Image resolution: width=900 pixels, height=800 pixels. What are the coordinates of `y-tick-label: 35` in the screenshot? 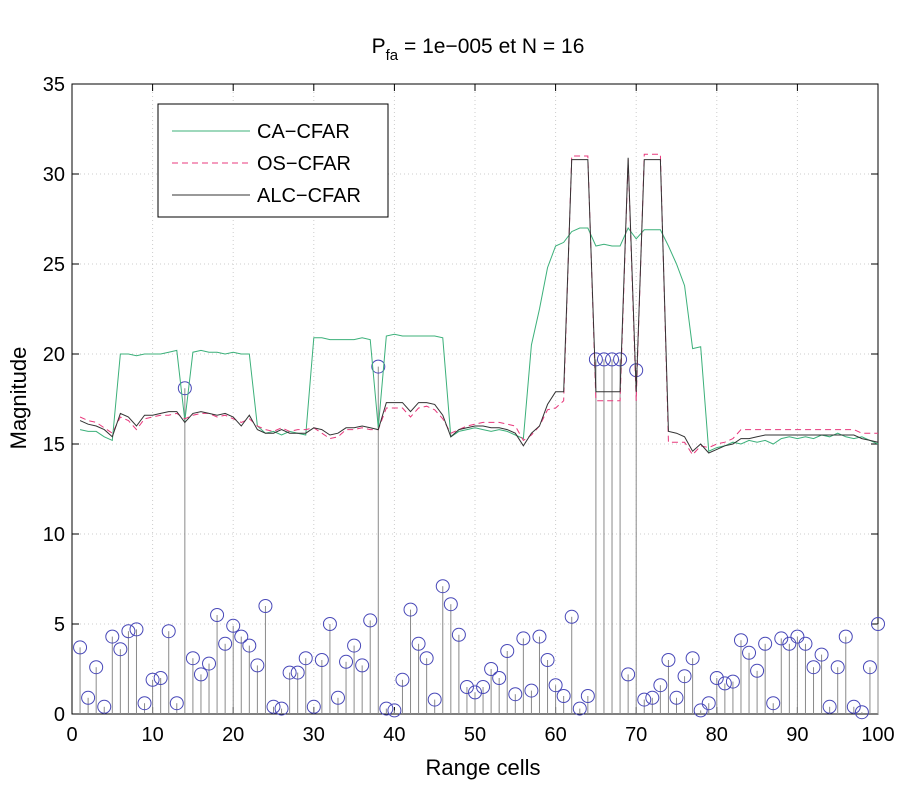 It's located at (54, 85).